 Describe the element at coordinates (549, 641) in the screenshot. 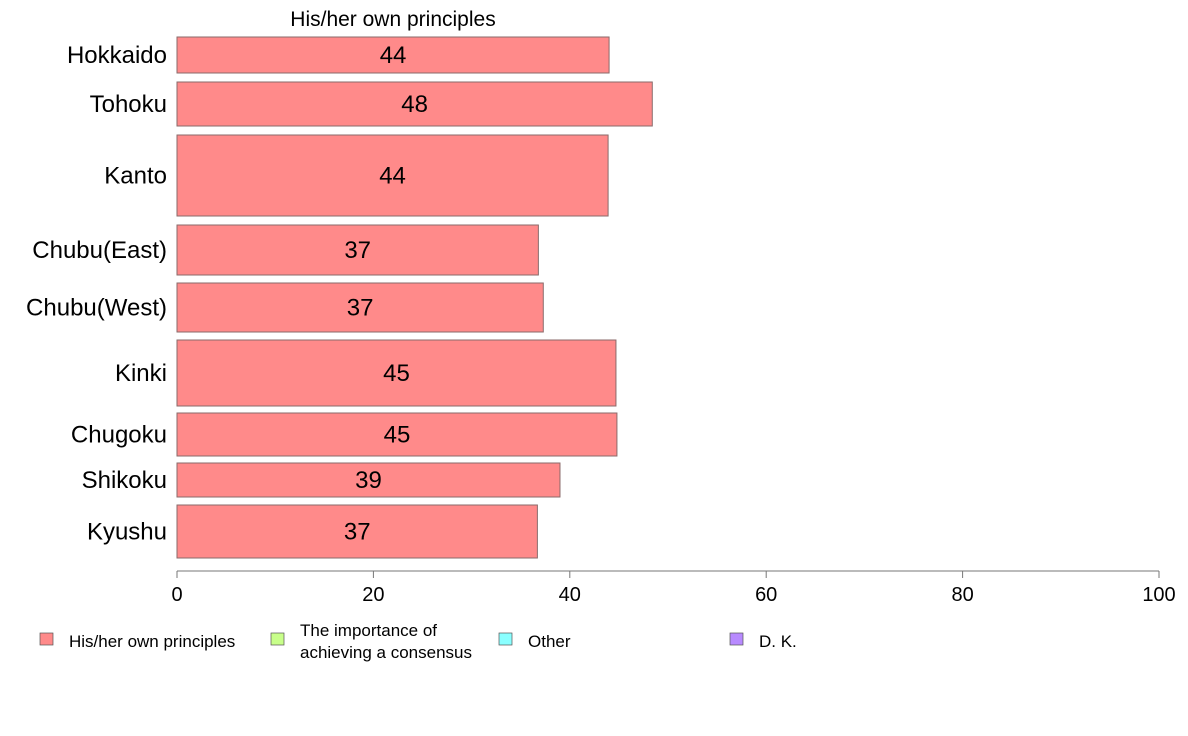

I see `legend-label: Other` at that location.